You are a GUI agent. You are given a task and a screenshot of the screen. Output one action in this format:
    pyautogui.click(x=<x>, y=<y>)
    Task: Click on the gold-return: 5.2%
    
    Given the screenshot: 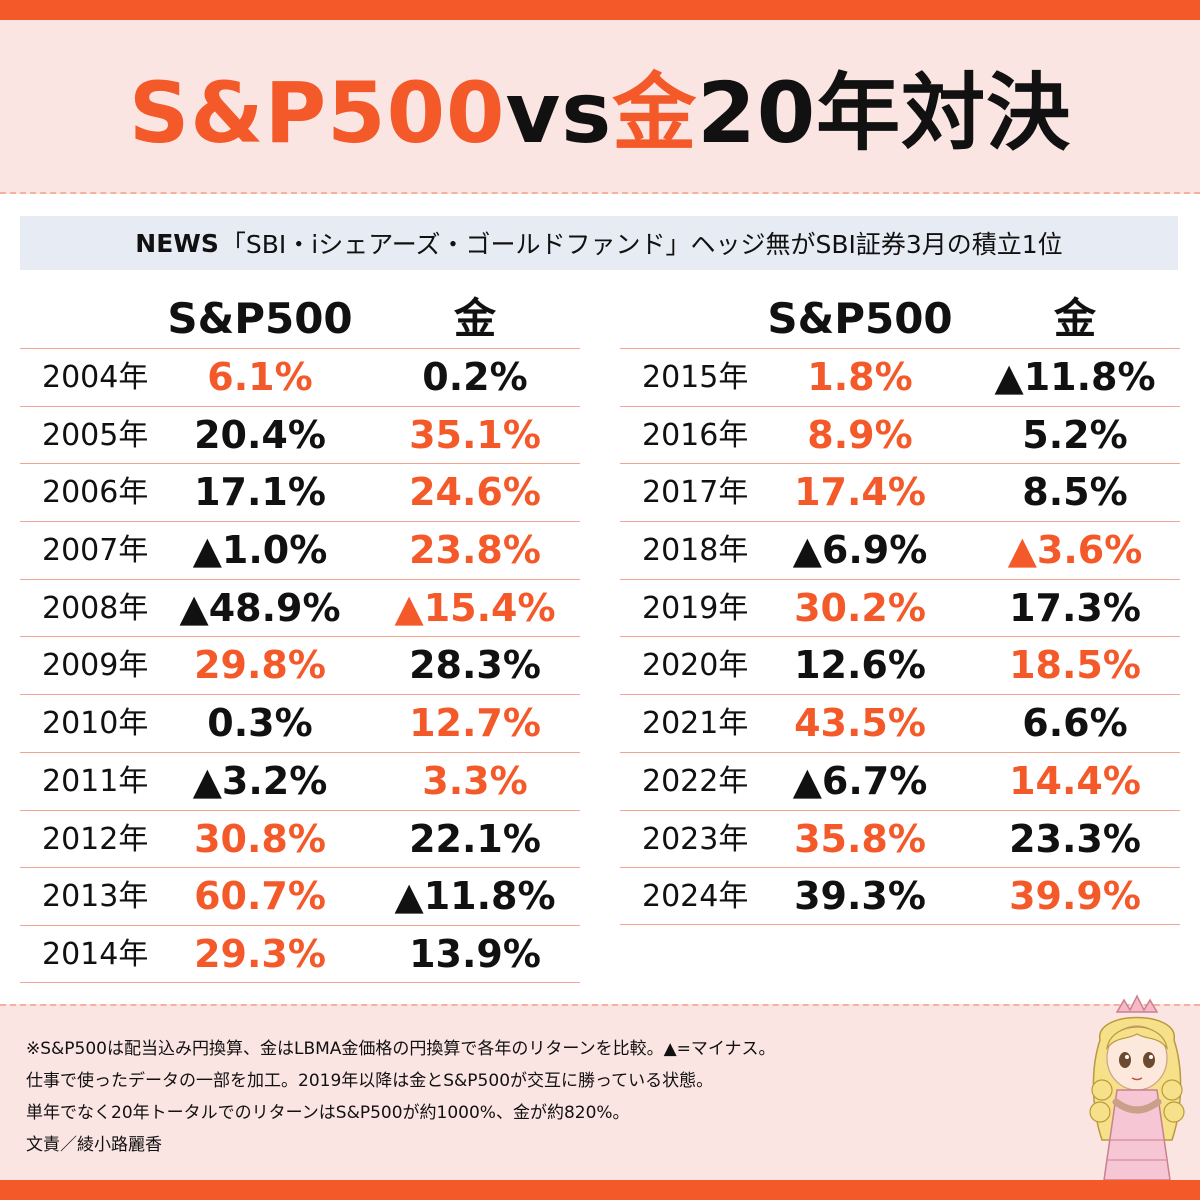 What is the action you would take?
    pyautogui.click(x=1075, y=434)
    